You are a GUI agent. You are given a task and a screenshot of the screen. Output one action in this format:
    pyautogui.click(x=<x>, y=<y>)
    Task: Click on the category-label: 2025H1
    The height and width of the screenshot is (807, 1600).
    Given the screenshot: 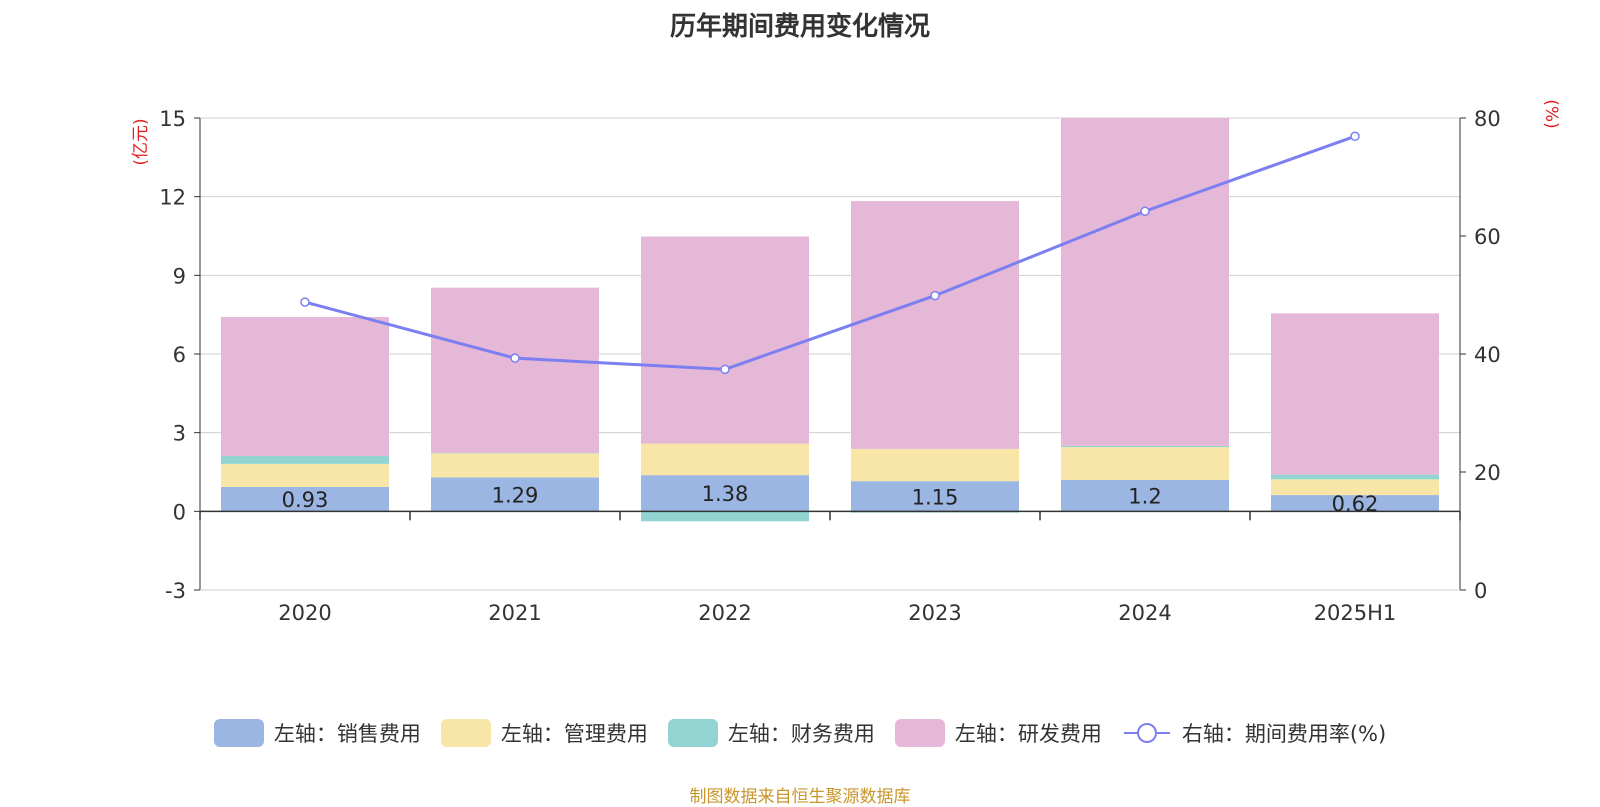 What is the action you would take?
    pyautogui.click(x=1355, y=613)
    